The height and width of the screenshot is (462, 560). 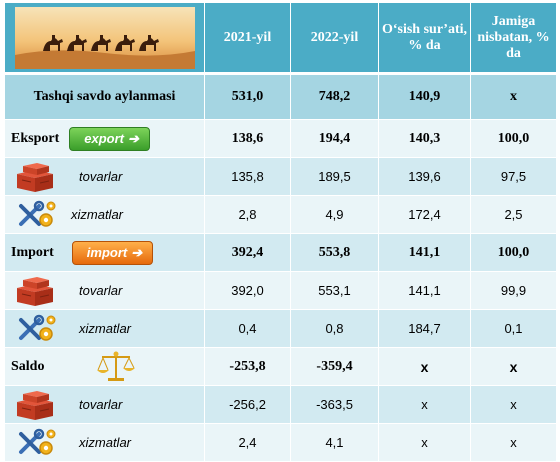 I want to click on value-share: 2,5, so click(x=513, y=214).